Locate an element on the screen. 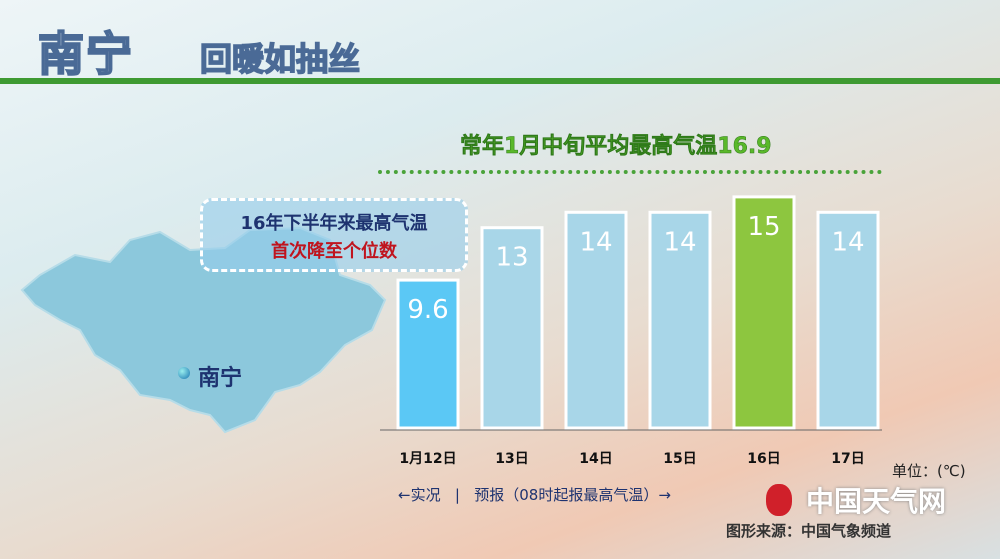 This screenshot has width=1000, height=559. callout: 16年下半年来最高气温 首次降至个位数 is located at coordinates (334, 235).